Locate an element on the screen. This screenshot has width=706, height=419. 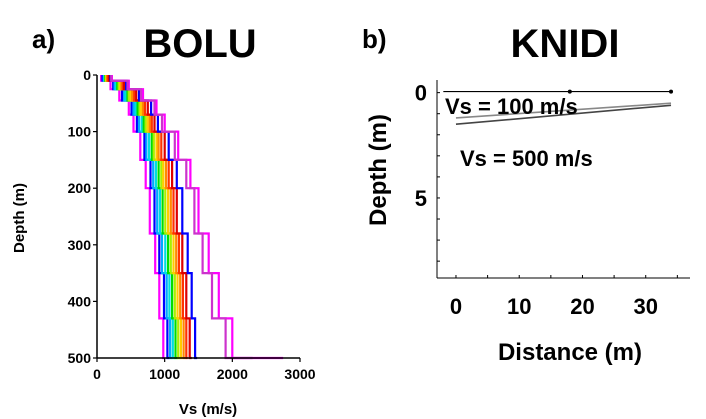
panel-a-ytick-4: 400 is located at coordinates (80, 301).